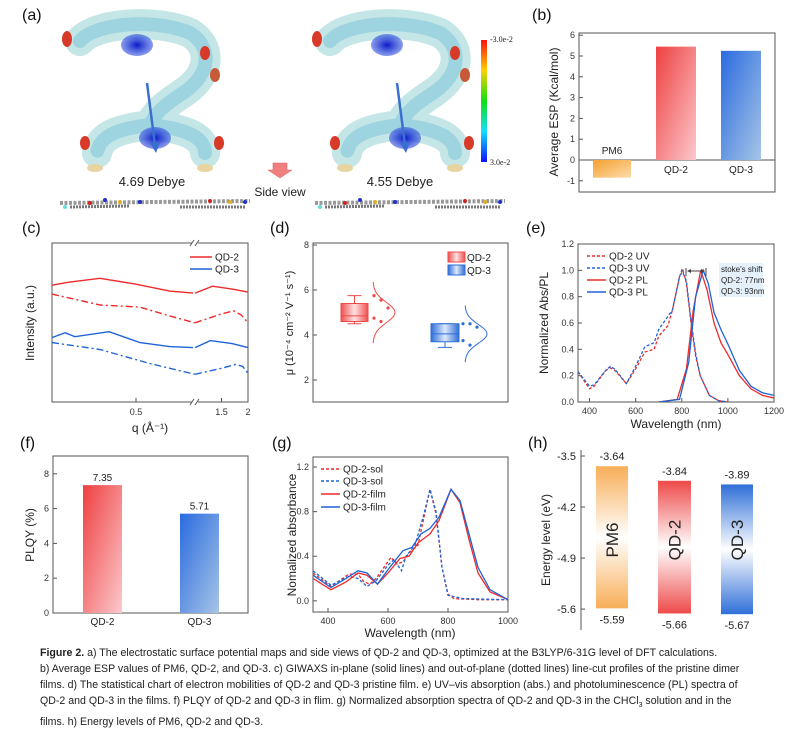 The width and height of the screenshot is (799, 730). Describe the element at coordinates (327, 621) in the screenshot. I see `x-tick-label-g: 400` at that location.